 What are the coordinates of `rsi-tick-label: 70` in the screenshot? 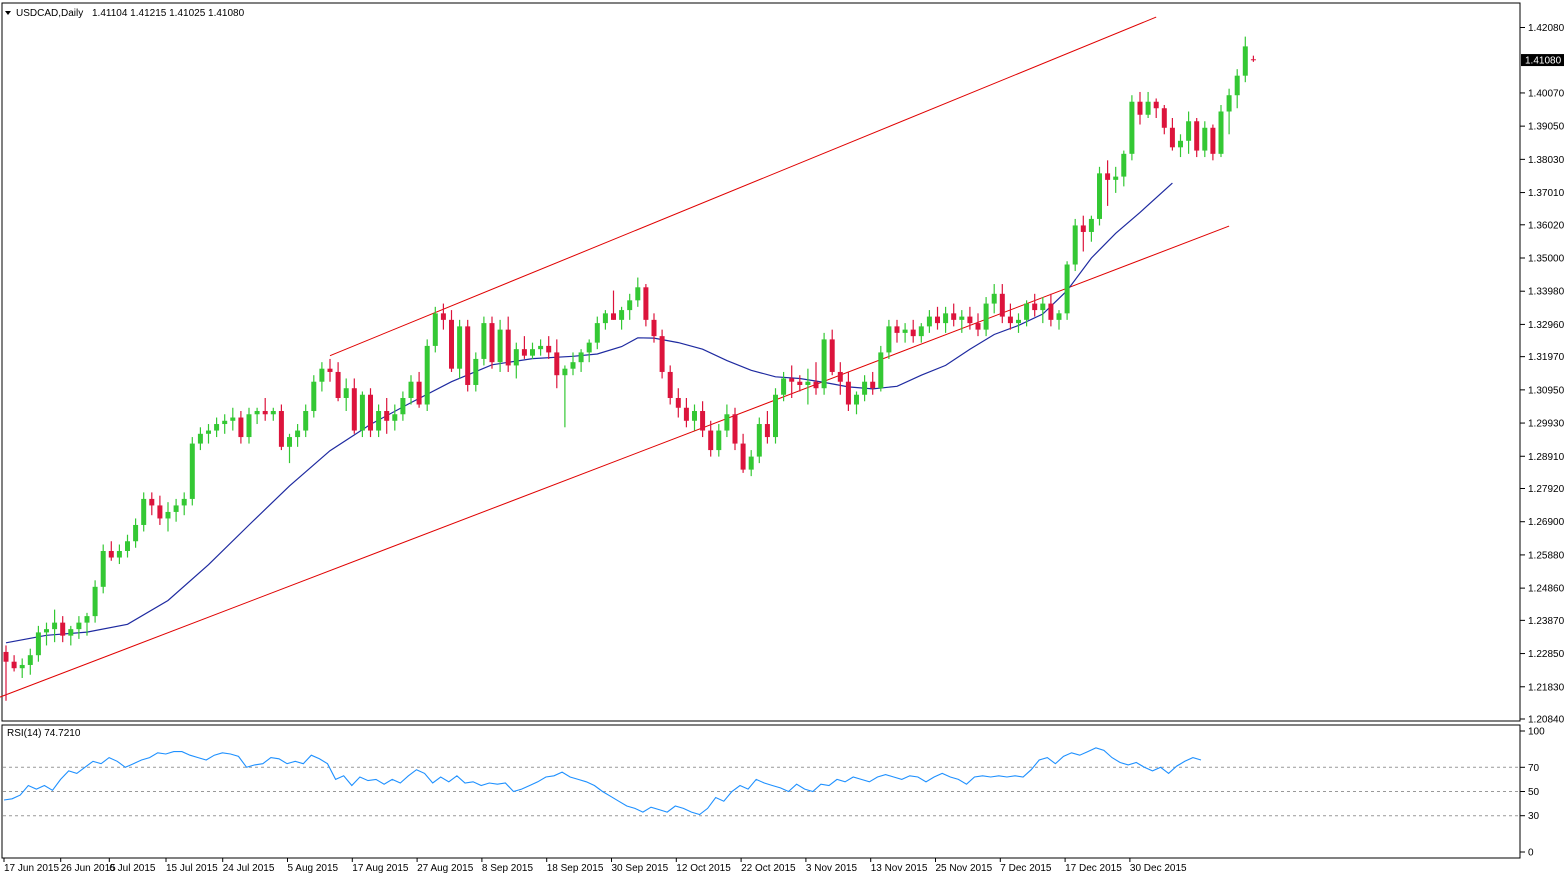 It's located at (1534, 768).